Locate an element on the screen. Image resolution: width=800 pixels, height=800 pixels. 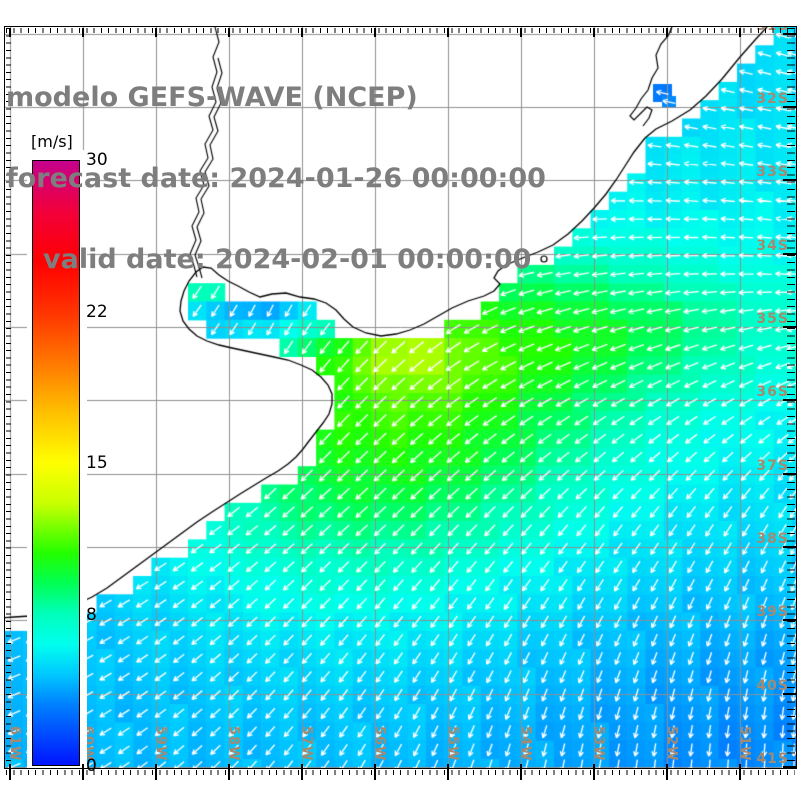
lat-label-39S: 39S is located at coordinates (772, 612).